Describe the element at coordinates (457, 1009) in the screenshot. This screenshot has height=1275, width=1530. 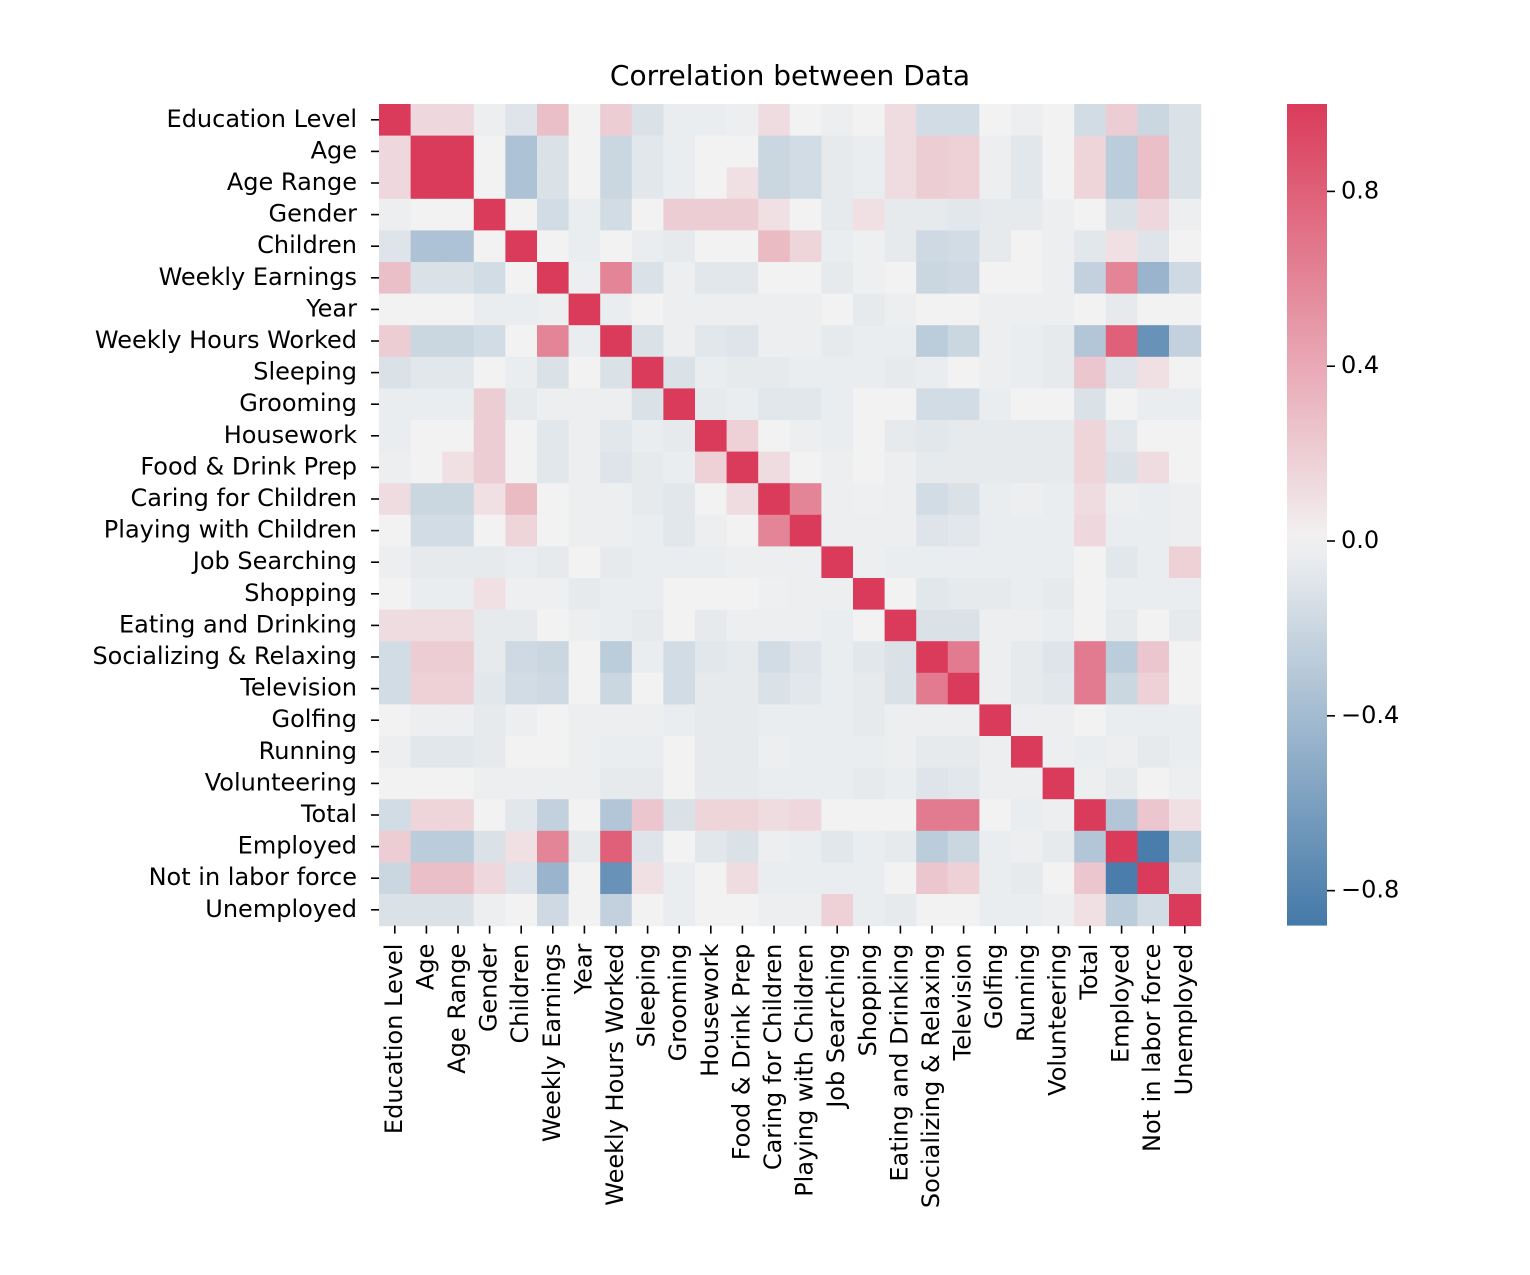
I see `x-tick-label: Age Range` at that location.